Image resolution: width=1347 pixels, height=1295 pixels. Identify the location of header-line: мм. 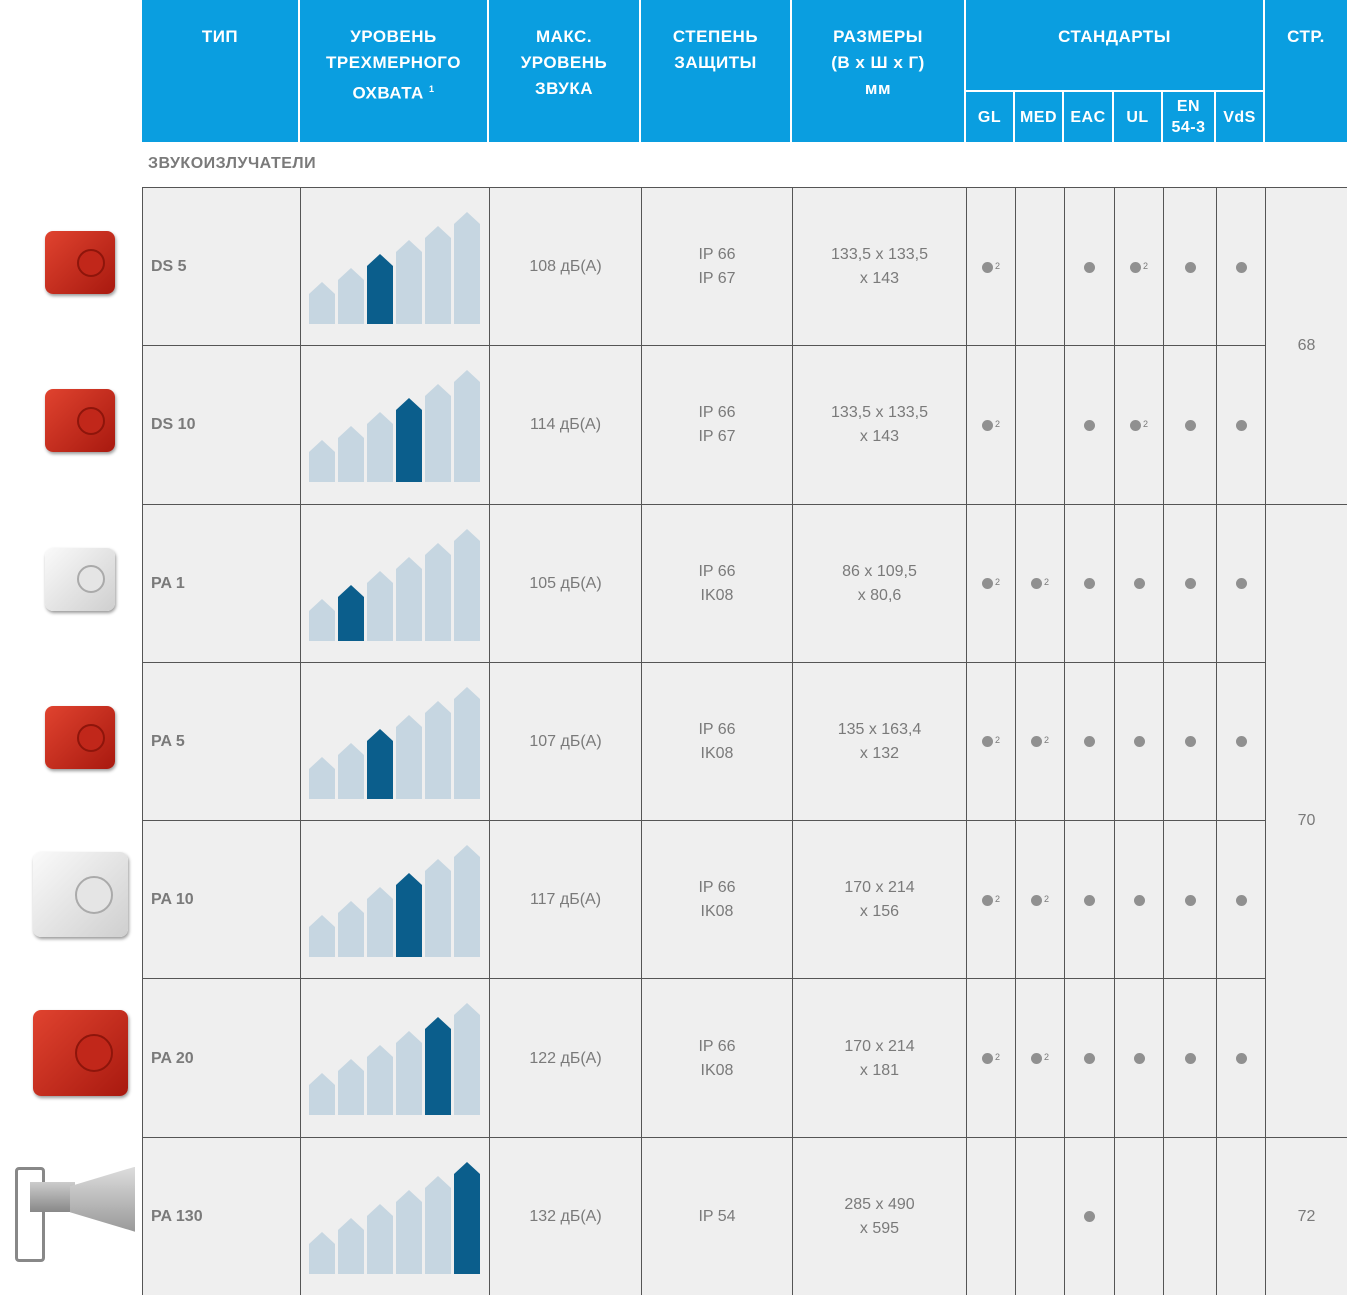
(878, 88).